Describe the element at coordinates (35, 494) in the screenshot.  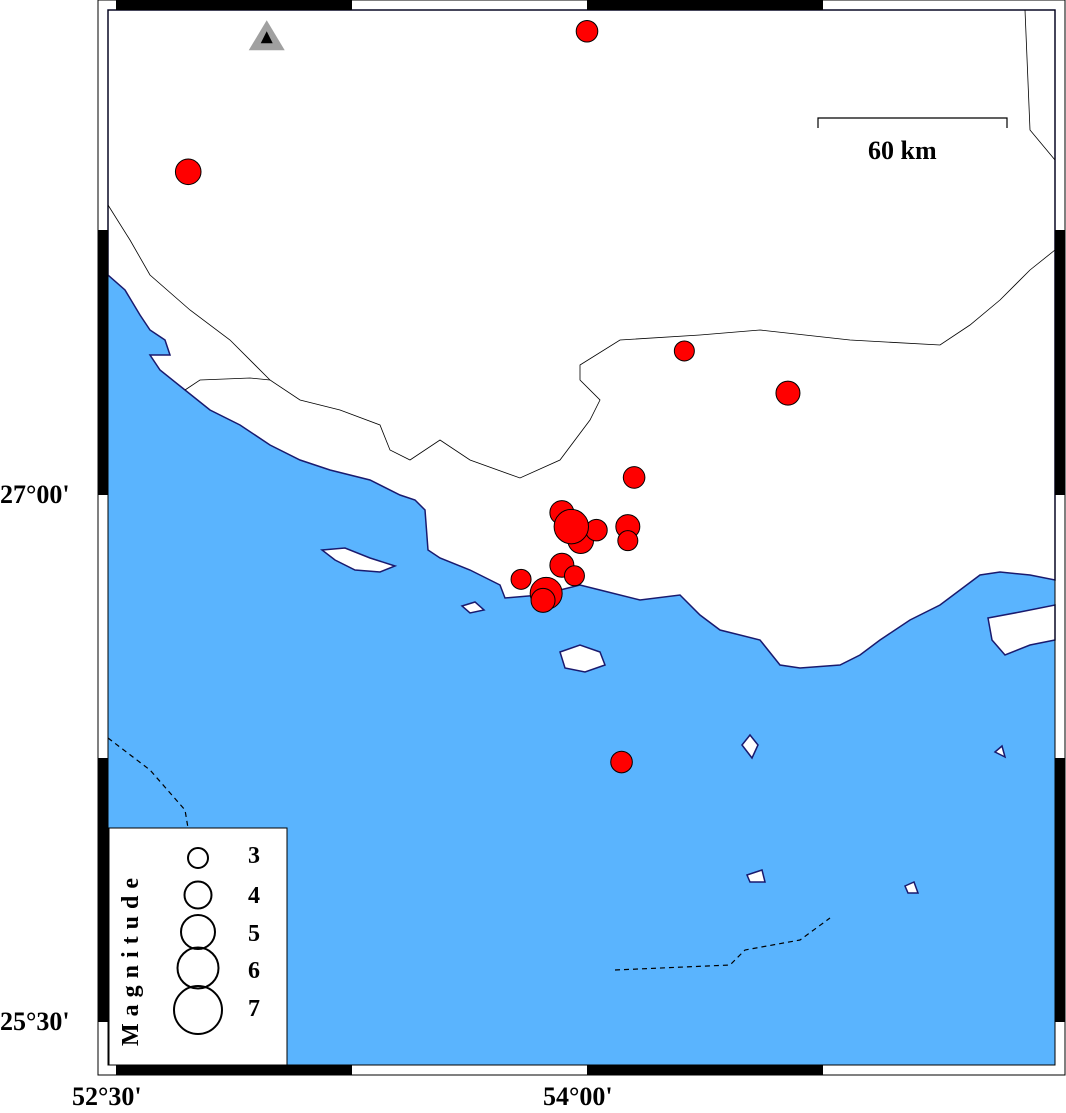
I see `y-axis-label: 27°00'` at that location.